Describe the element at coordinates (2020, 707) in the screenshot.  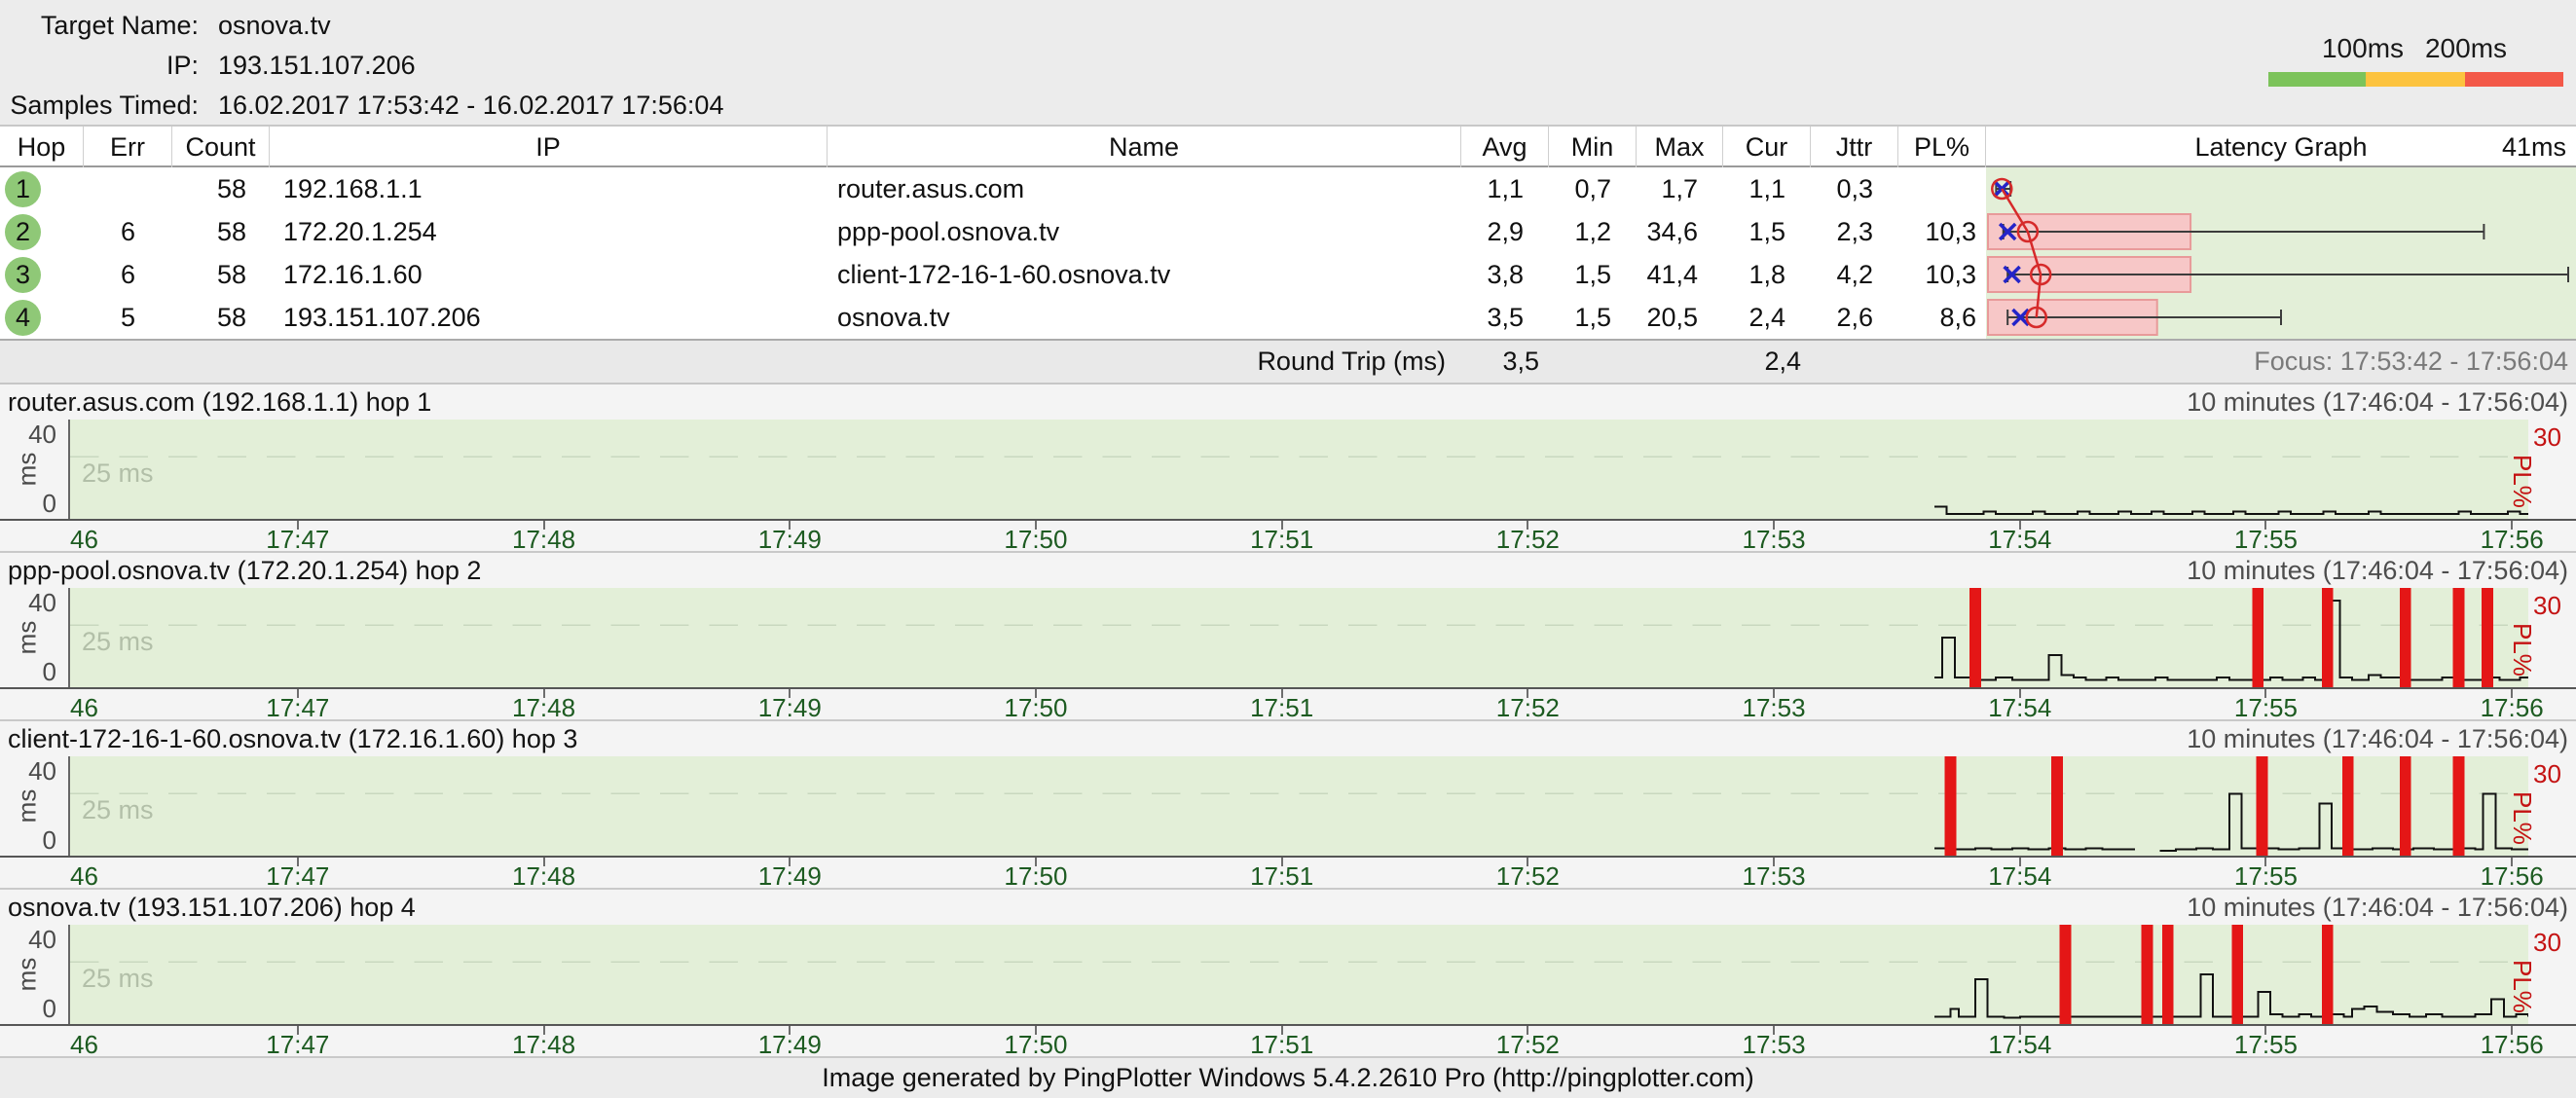
I see `time-tick-label: 17:54` at that location.